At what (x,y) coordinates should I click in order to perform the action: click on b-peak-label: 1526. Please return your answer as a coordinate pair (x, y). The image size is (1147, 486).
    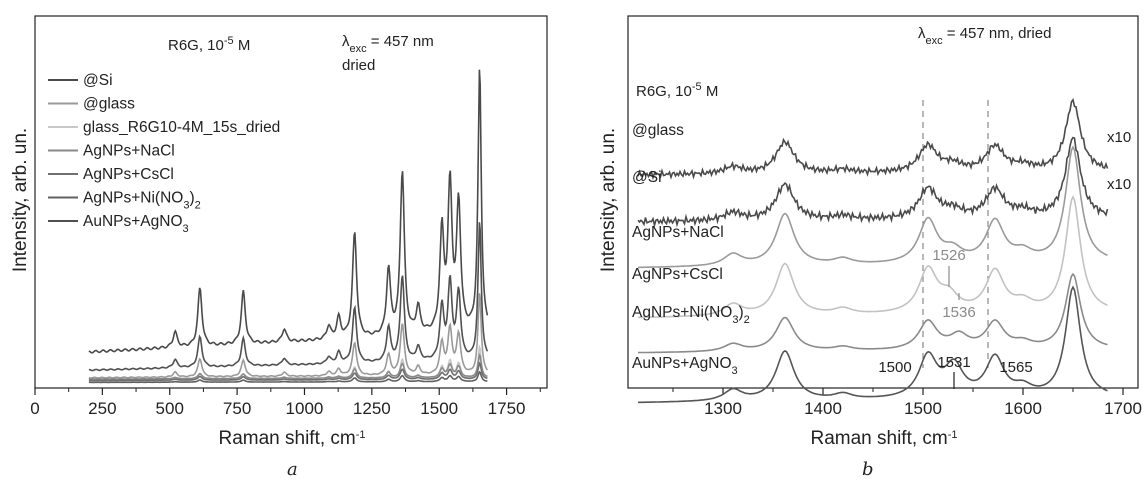
    Looking at the image, I should click on (948, 255).